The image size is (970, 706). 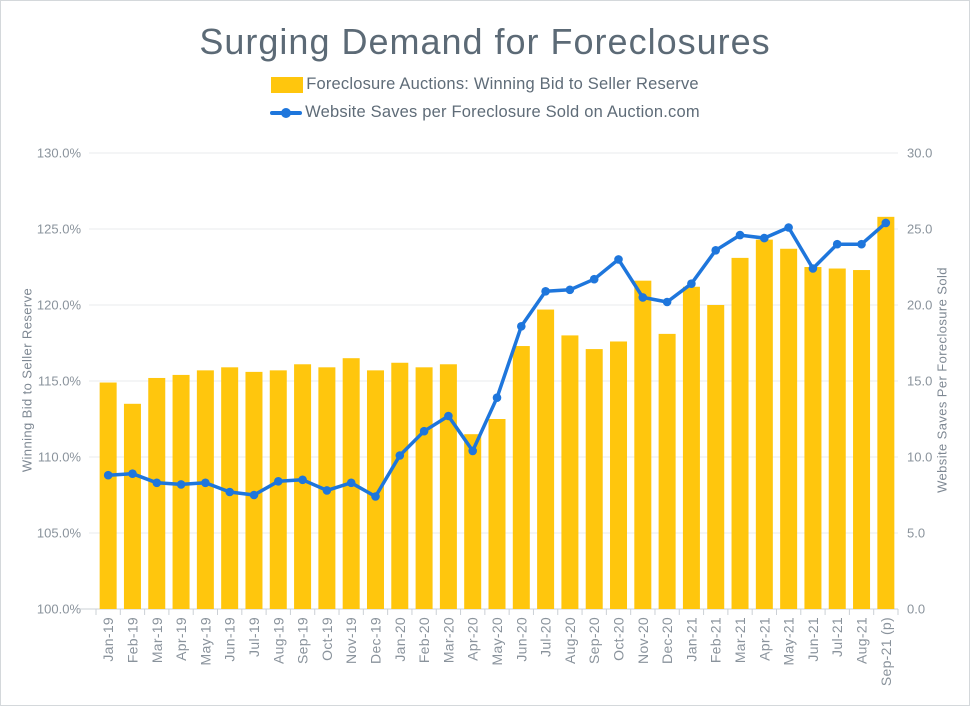 I want to click on right-axis-title: Website Saves Per Foreclosure Sold, so click(x=942, y=380).